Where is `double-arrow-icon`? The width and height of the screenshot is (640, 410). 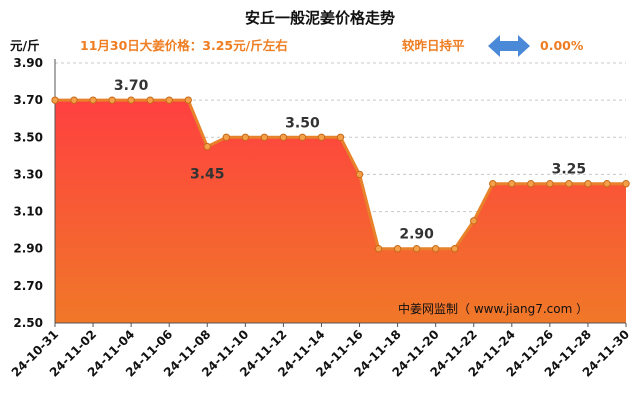
double-arrow-icon is located at coordinates (509, 46).